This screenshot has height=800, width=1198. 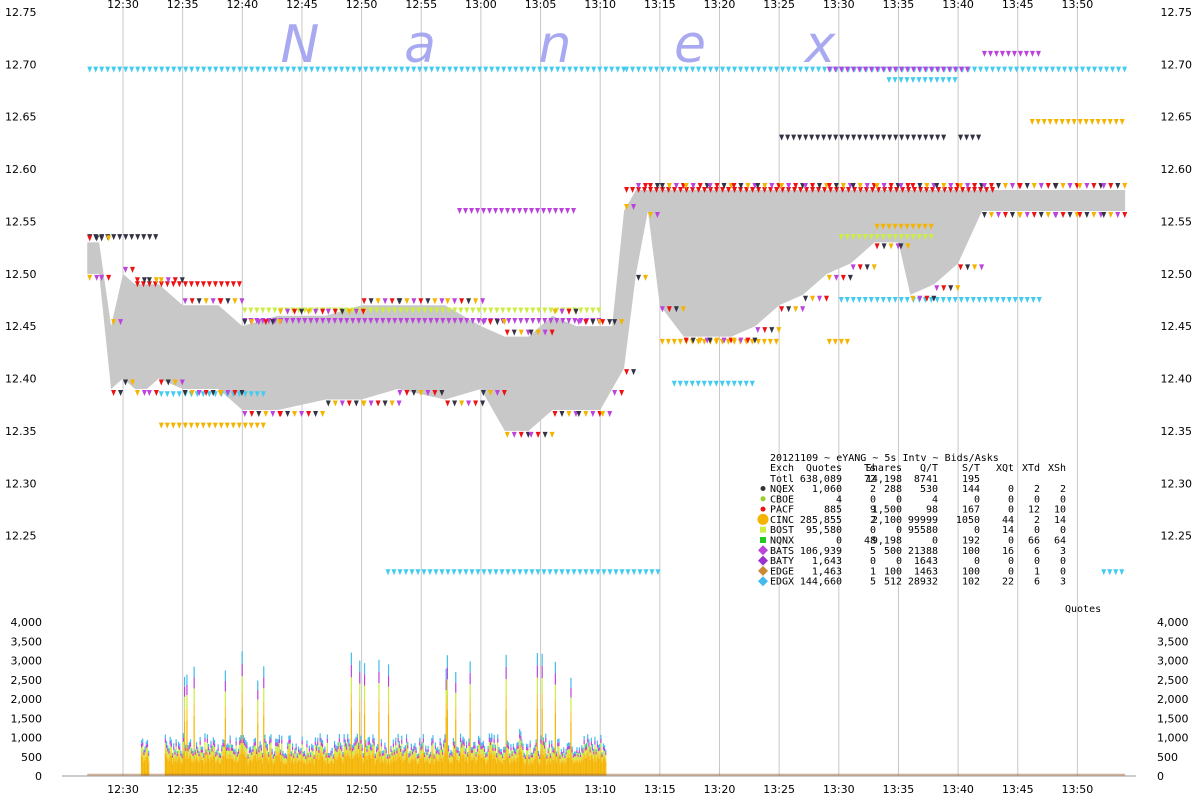 I want to click on volume-tick-label-right: 500, so click(x=1167, y=757).